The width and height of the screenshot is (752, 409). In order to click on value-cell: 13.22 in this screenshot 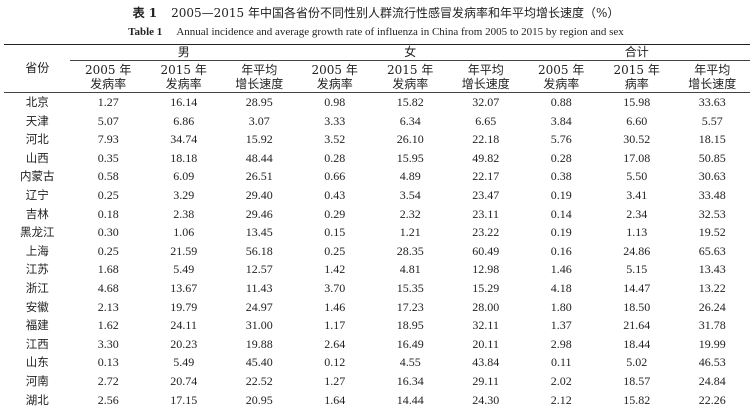, I will do `click(712, 288)`.